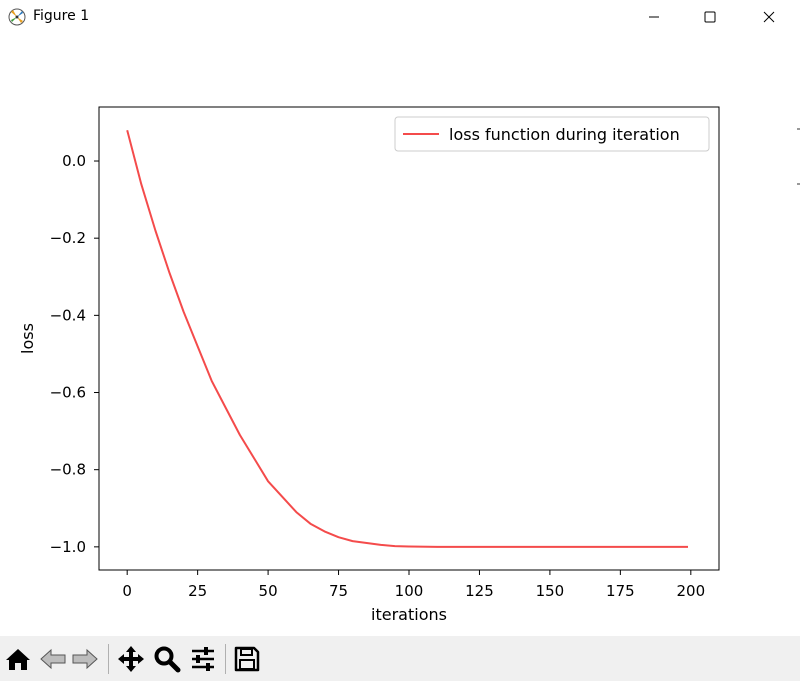 Image resolution: width=800 pixels, height=681 pixels. What do you see at coordinates (564, 134) in the screenshot?
I see `legend-label: loss function during iteration` at bounding box center [564, 134].